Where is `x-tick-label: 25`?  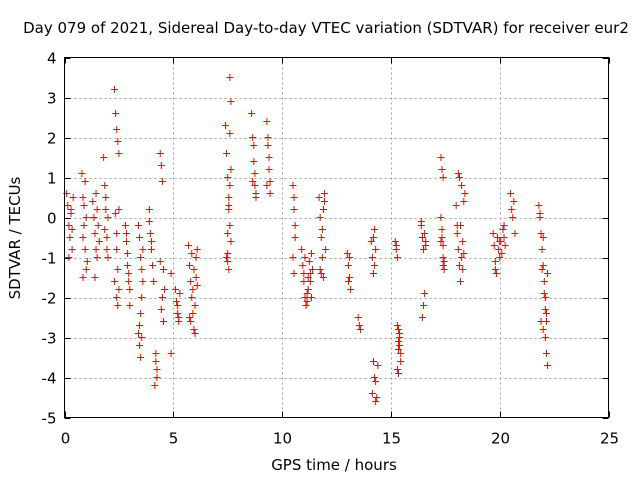
x-tick-label: 25 is located at coordinates (609, 439).